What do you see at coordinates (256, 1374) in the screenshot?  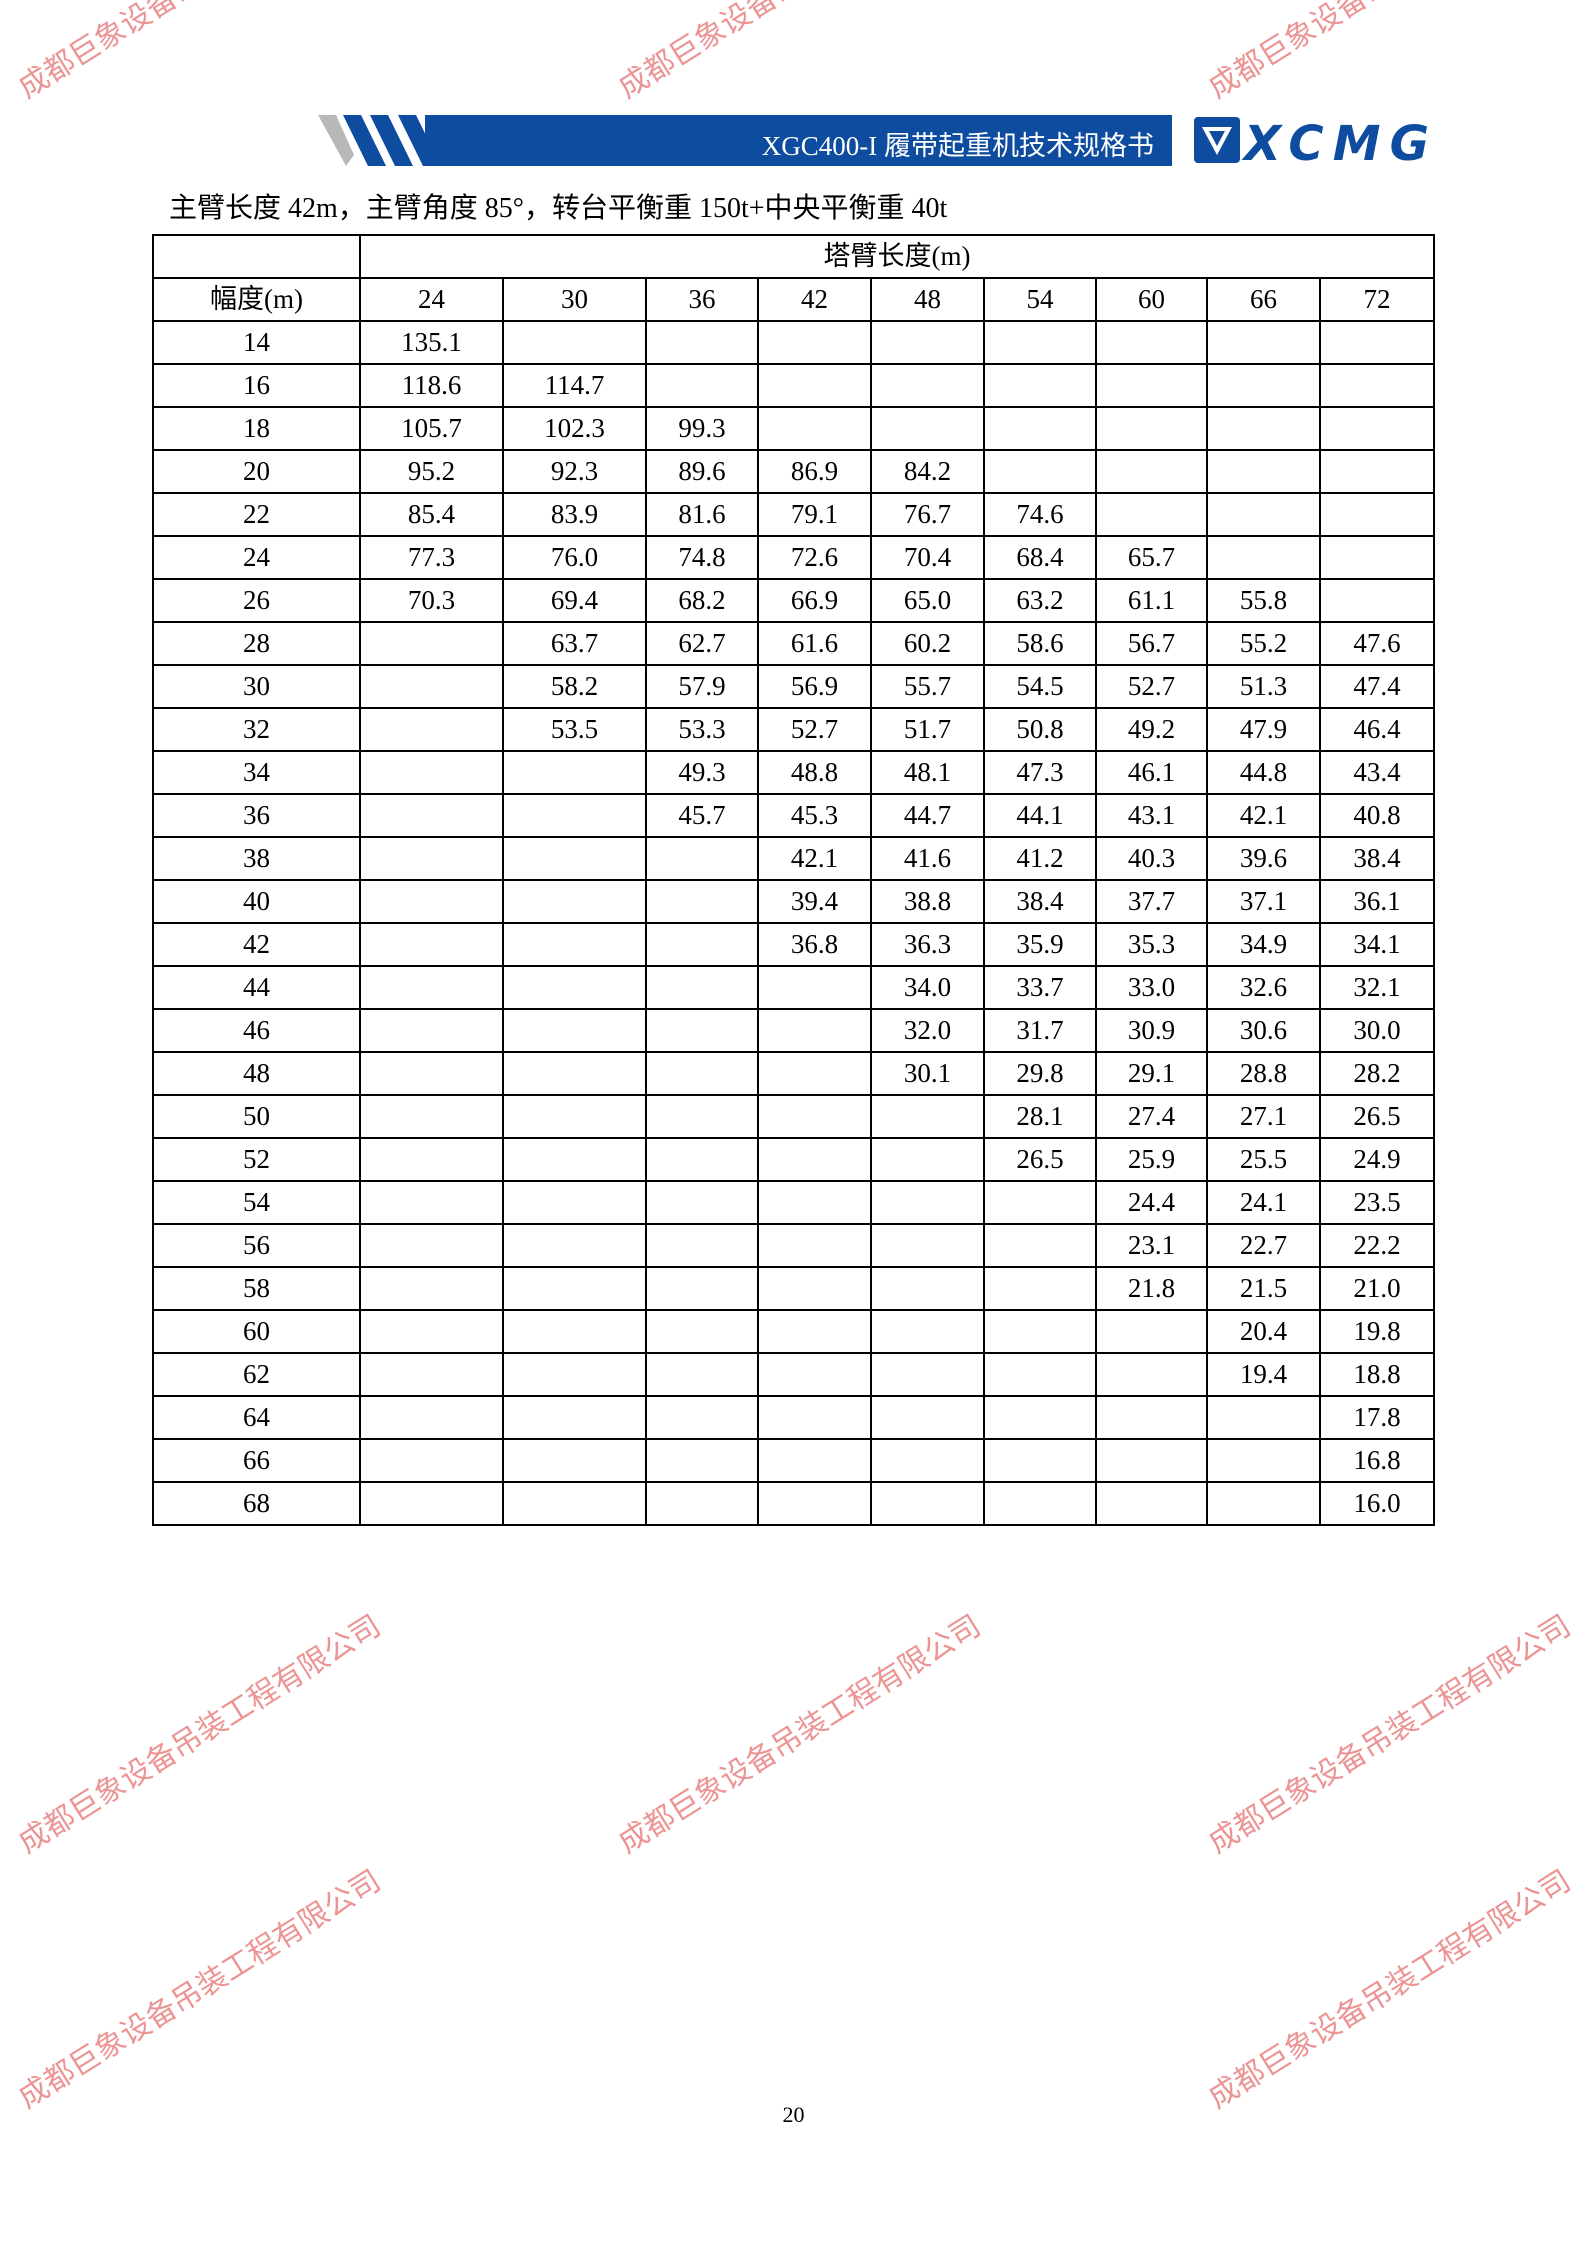 I see `radius-cell: 62` at bounding box center [256, 1374].